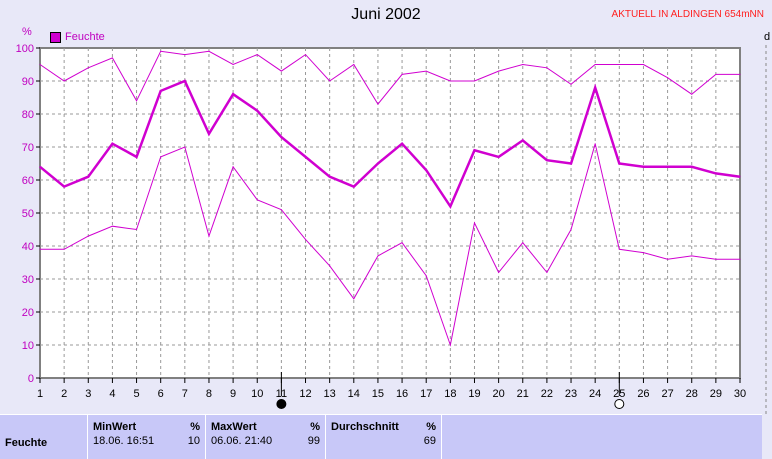 The height and width of the screenshot is (459, 772). Describe the element at coordinates (115, 427) in the screenshot. I see `min-header: MinWert` at that location.